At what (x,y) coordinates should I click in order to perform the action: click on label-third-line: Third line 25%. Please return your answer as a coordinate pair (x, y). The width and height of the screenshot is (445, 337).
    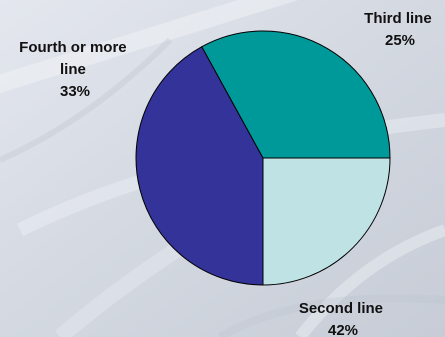
    Looking at the image, I should click on (400, 29).